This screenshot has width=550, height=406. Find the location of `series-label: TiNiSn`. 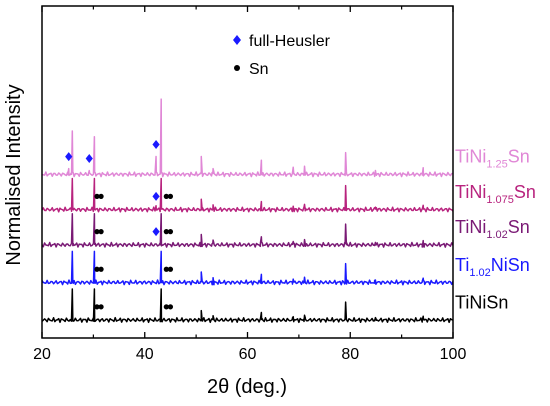

series-label: TiNiSn is located at coordinates (481, 302).